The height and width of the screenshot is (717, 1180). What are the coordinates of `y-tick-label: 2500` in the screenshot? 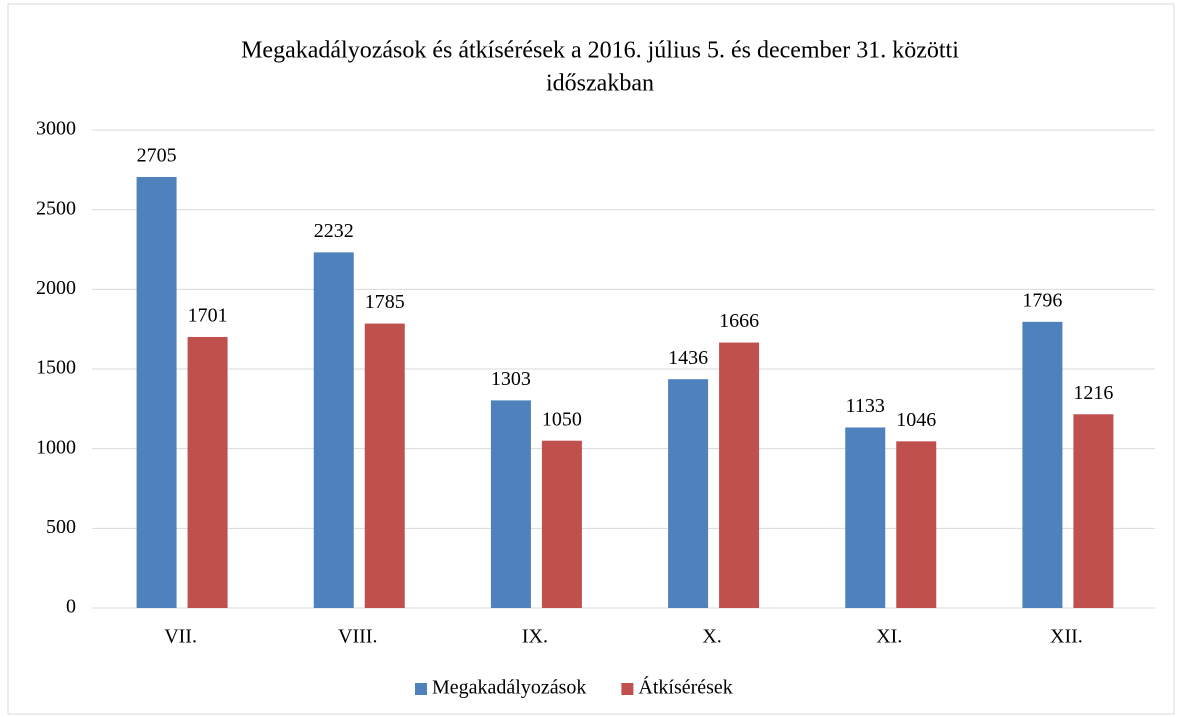 It's located at (56, 208).